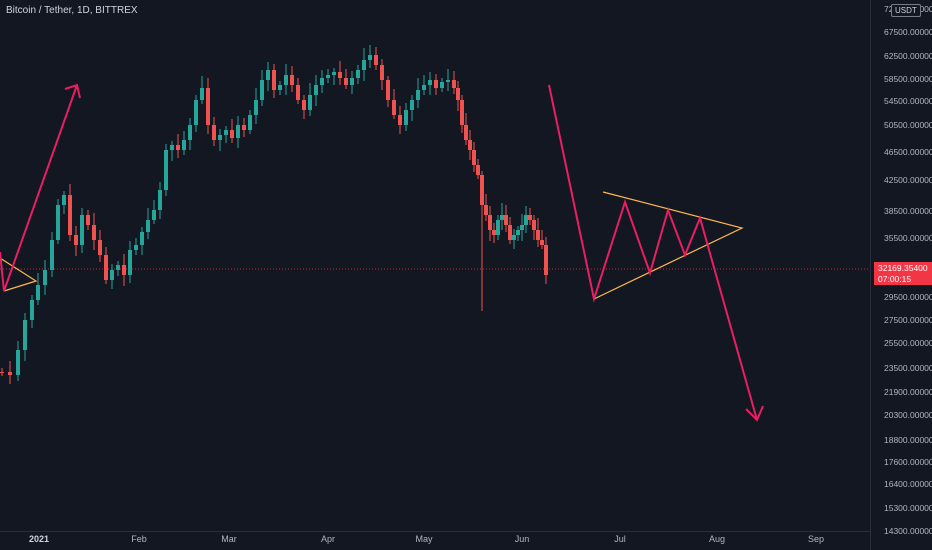 The height and width of the screenshot is (550, 932). Describe the element at coordinates (39, 188) in the screenshot. I see `up-arrow-drawing` at that location.